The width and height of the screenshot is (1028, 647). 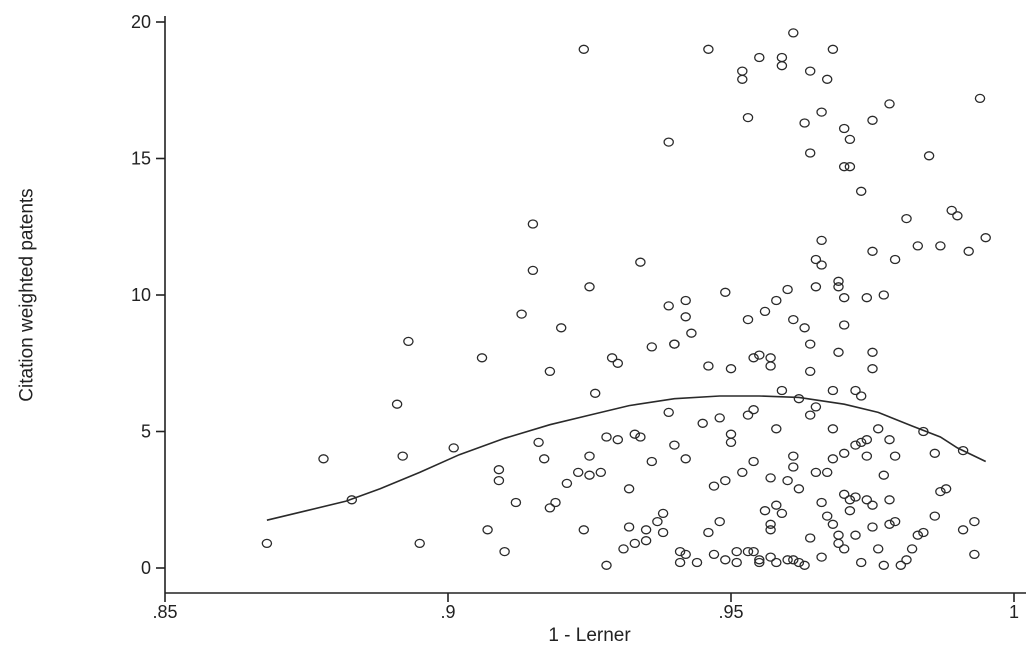 I want to click on y-ticks: 0 5 10 15 20, so click(x=148, y=295).